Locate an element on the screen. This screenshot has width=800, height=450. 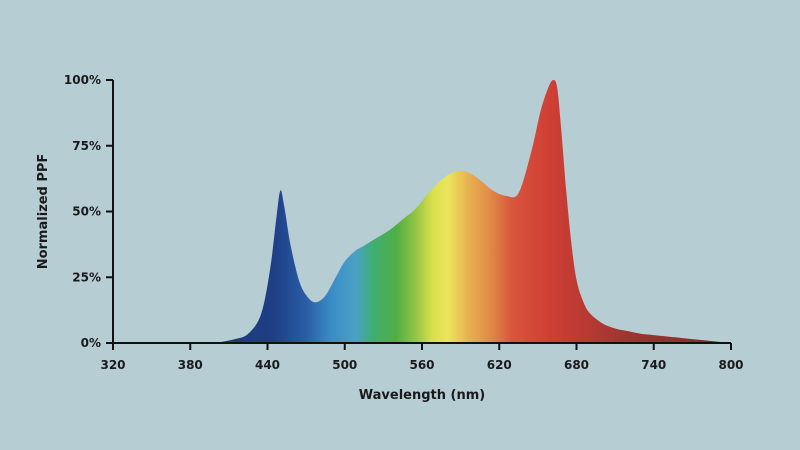
x-tick-label: 500 is located at coordinates (344, 365).